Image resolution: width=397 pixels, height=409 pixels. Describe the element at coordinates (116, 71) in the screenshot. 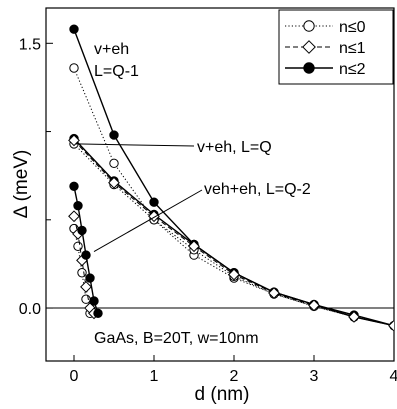

I see `annotation-top-line-2: L=Q-1` at that location.